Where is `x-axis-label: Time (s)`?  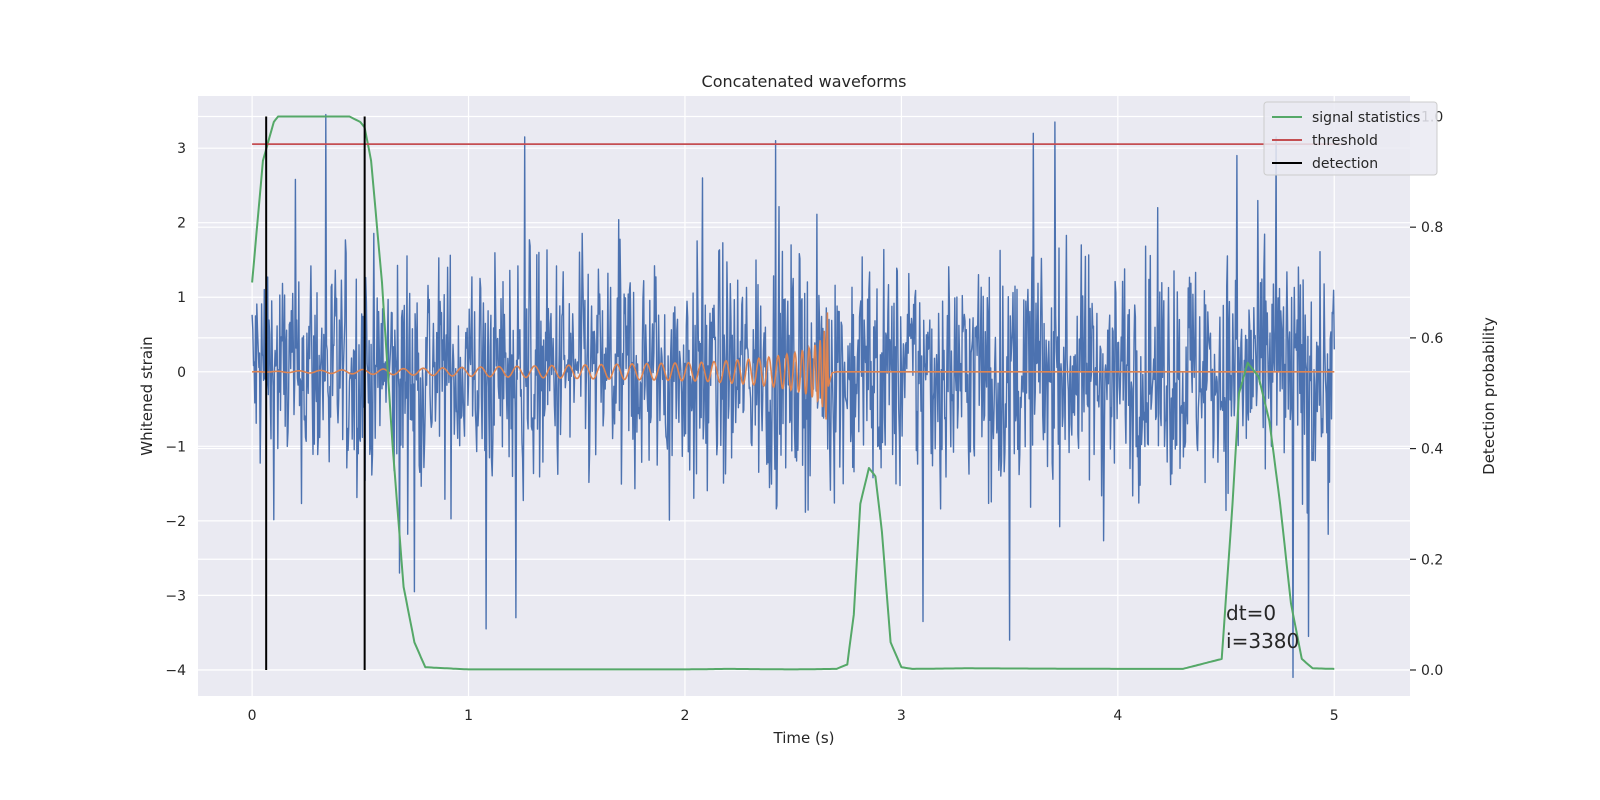
x-axis-label: Time (s) is located at coordinates (804, 738).